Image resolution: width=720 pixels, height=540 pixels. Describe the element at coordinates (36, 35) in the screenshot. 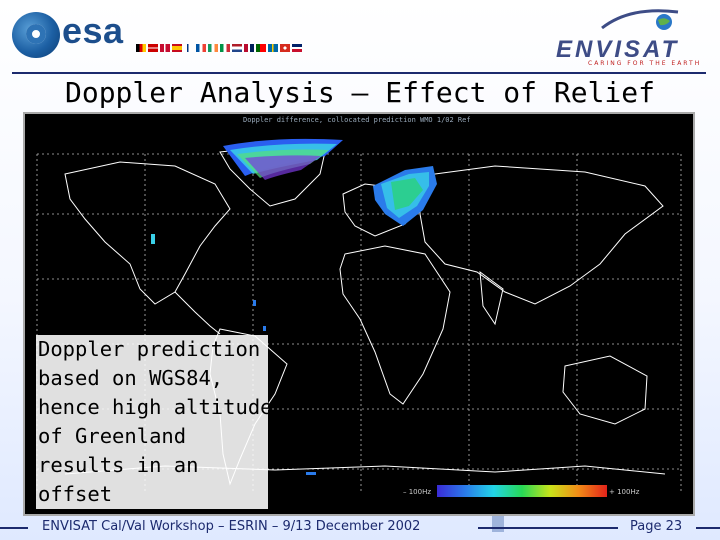

I see `esa-globe-icon` at that location.